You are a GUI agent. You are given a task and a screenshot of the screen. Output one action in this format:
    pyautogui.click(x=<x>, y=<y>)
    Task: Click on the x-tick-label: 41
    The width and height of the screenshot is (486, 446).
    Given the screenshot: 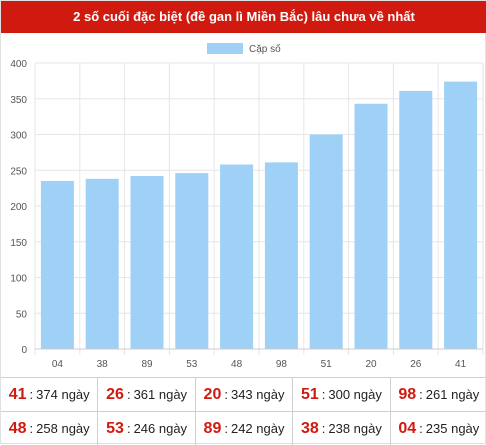 What is the action you would take?
    pyautogui.click(x=461, y=364)
    